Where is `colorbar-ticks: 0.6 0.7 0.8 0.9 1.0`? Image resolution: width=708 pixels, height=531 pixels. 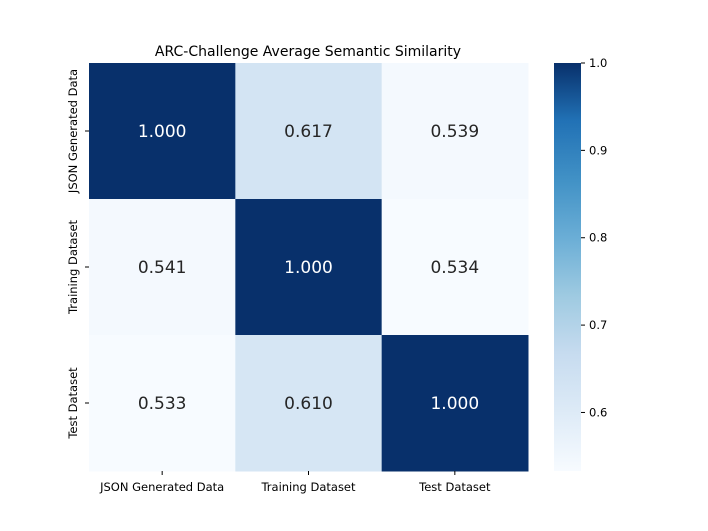 colorbar-ticks: 0.6 0.7 0.8 0.9 1.0 is located at coordinates (594, 237).